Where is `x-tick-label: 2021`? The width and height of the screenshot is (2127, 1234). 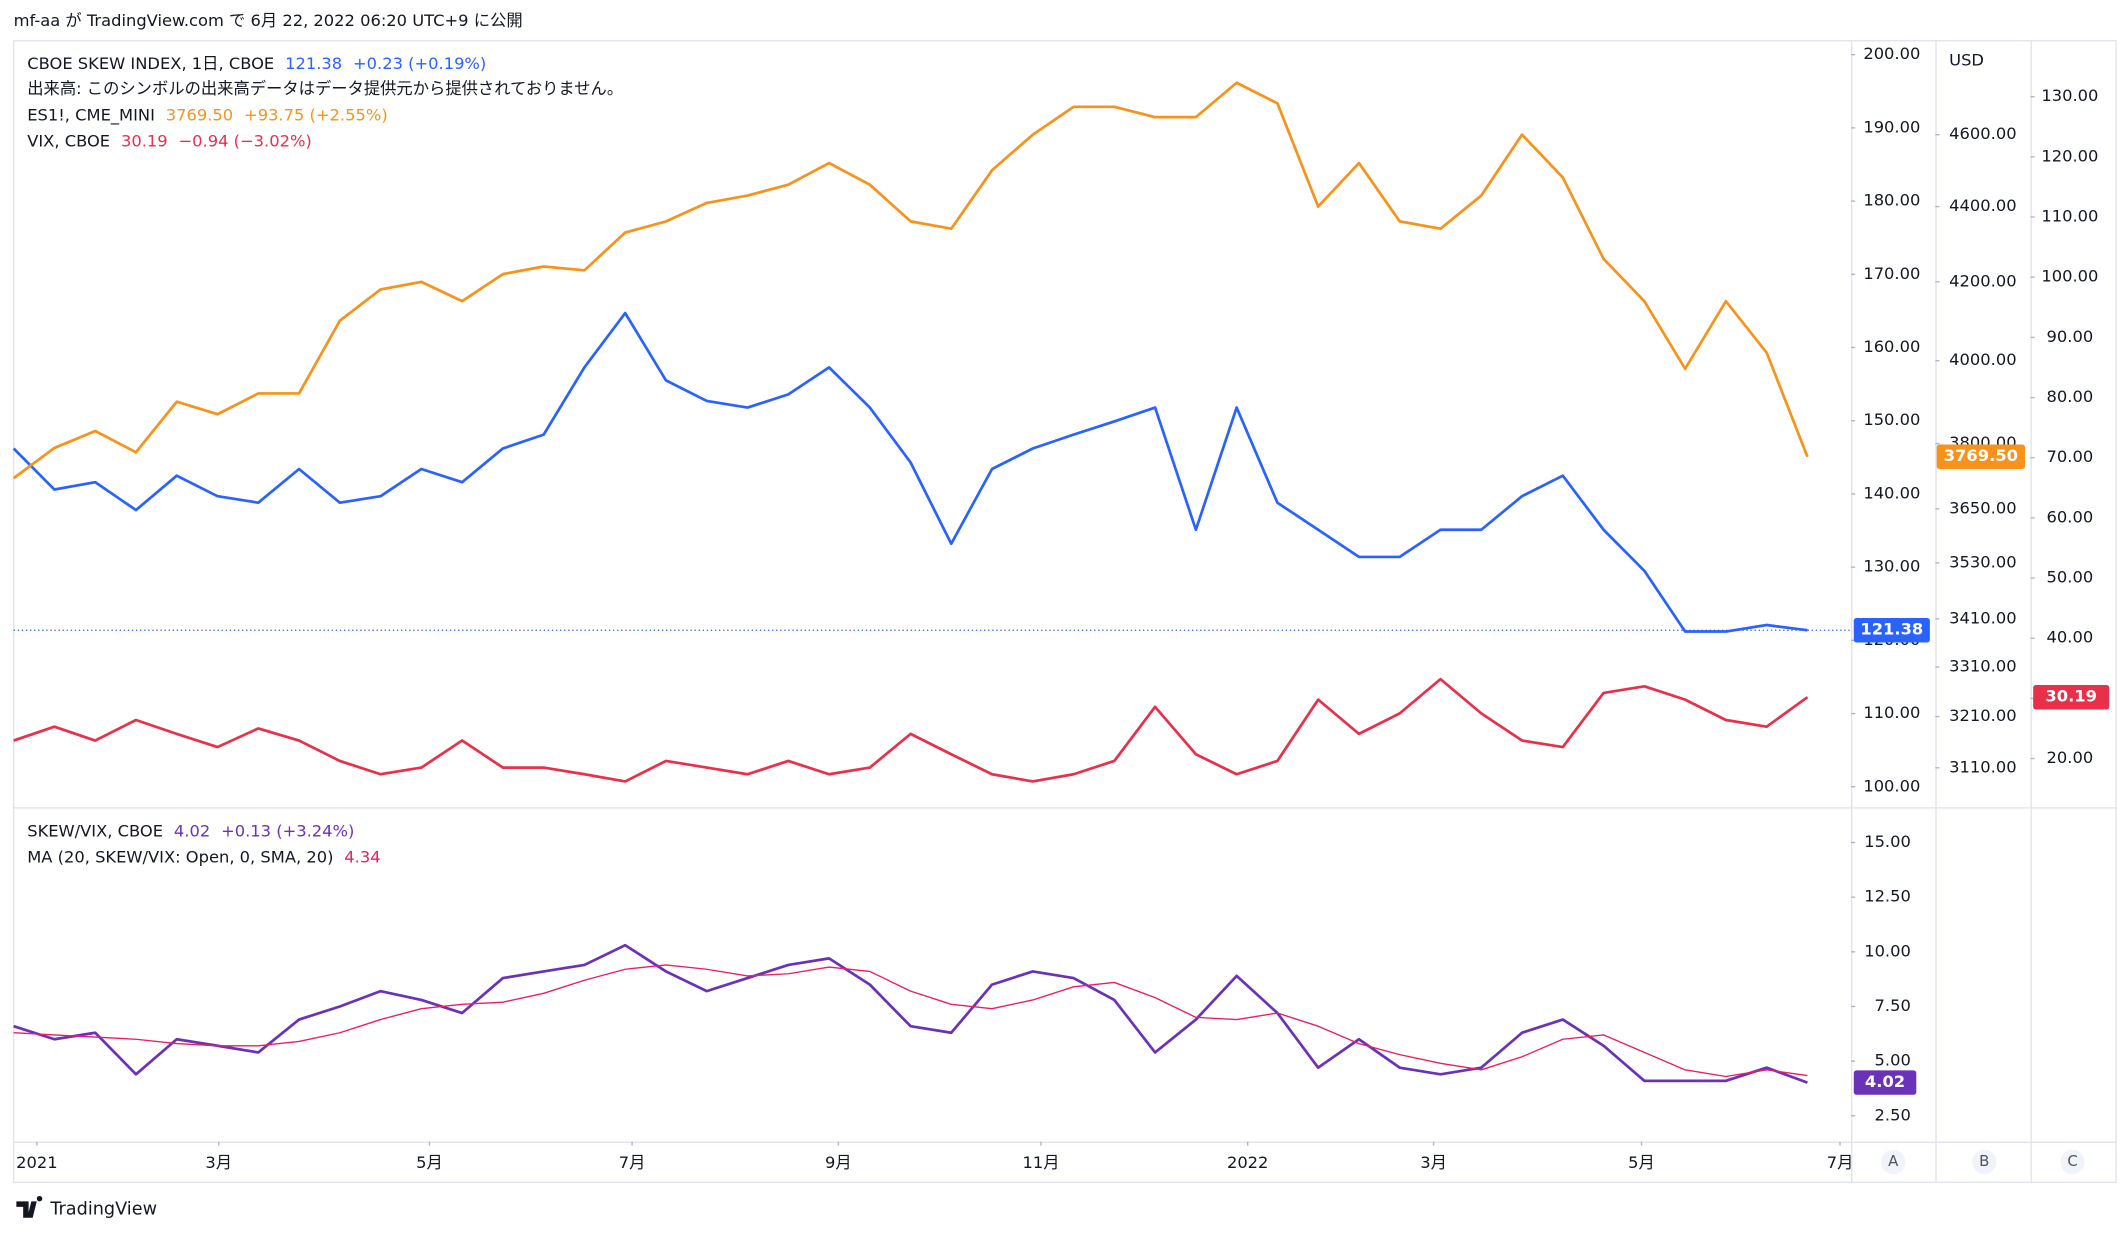
x-tick-label: 2021 is located at coordinates (36, 1162).